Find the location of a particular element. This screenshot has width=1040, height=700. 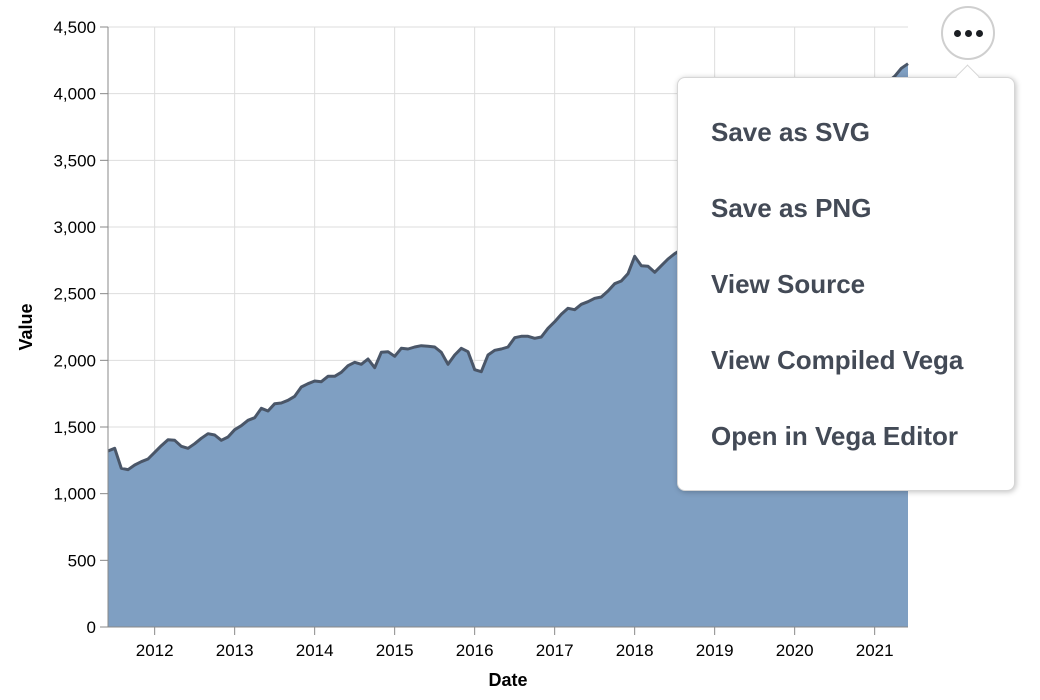

y-tick-label: 4,000 is located at coordinates (74, 94).